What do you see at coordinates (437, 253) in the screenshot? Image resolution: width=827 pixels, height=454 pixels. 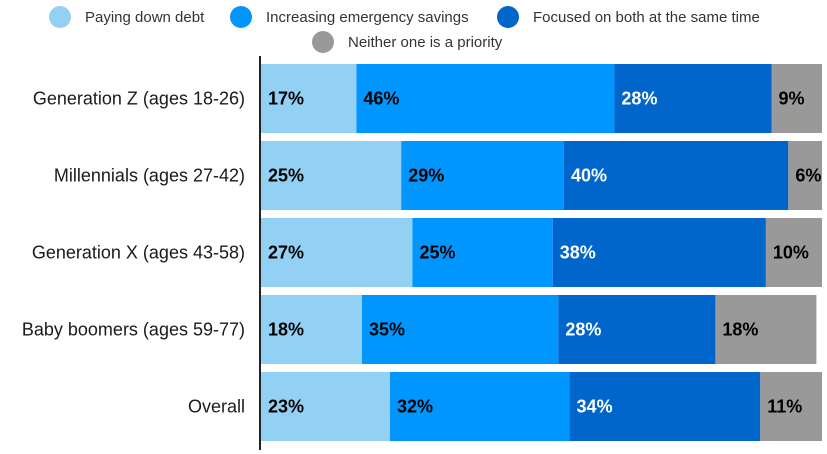 I see `data-label-increasing-emergency-savings-generation-x-ages-43-58: 25%` at bounding box center [437, 253].